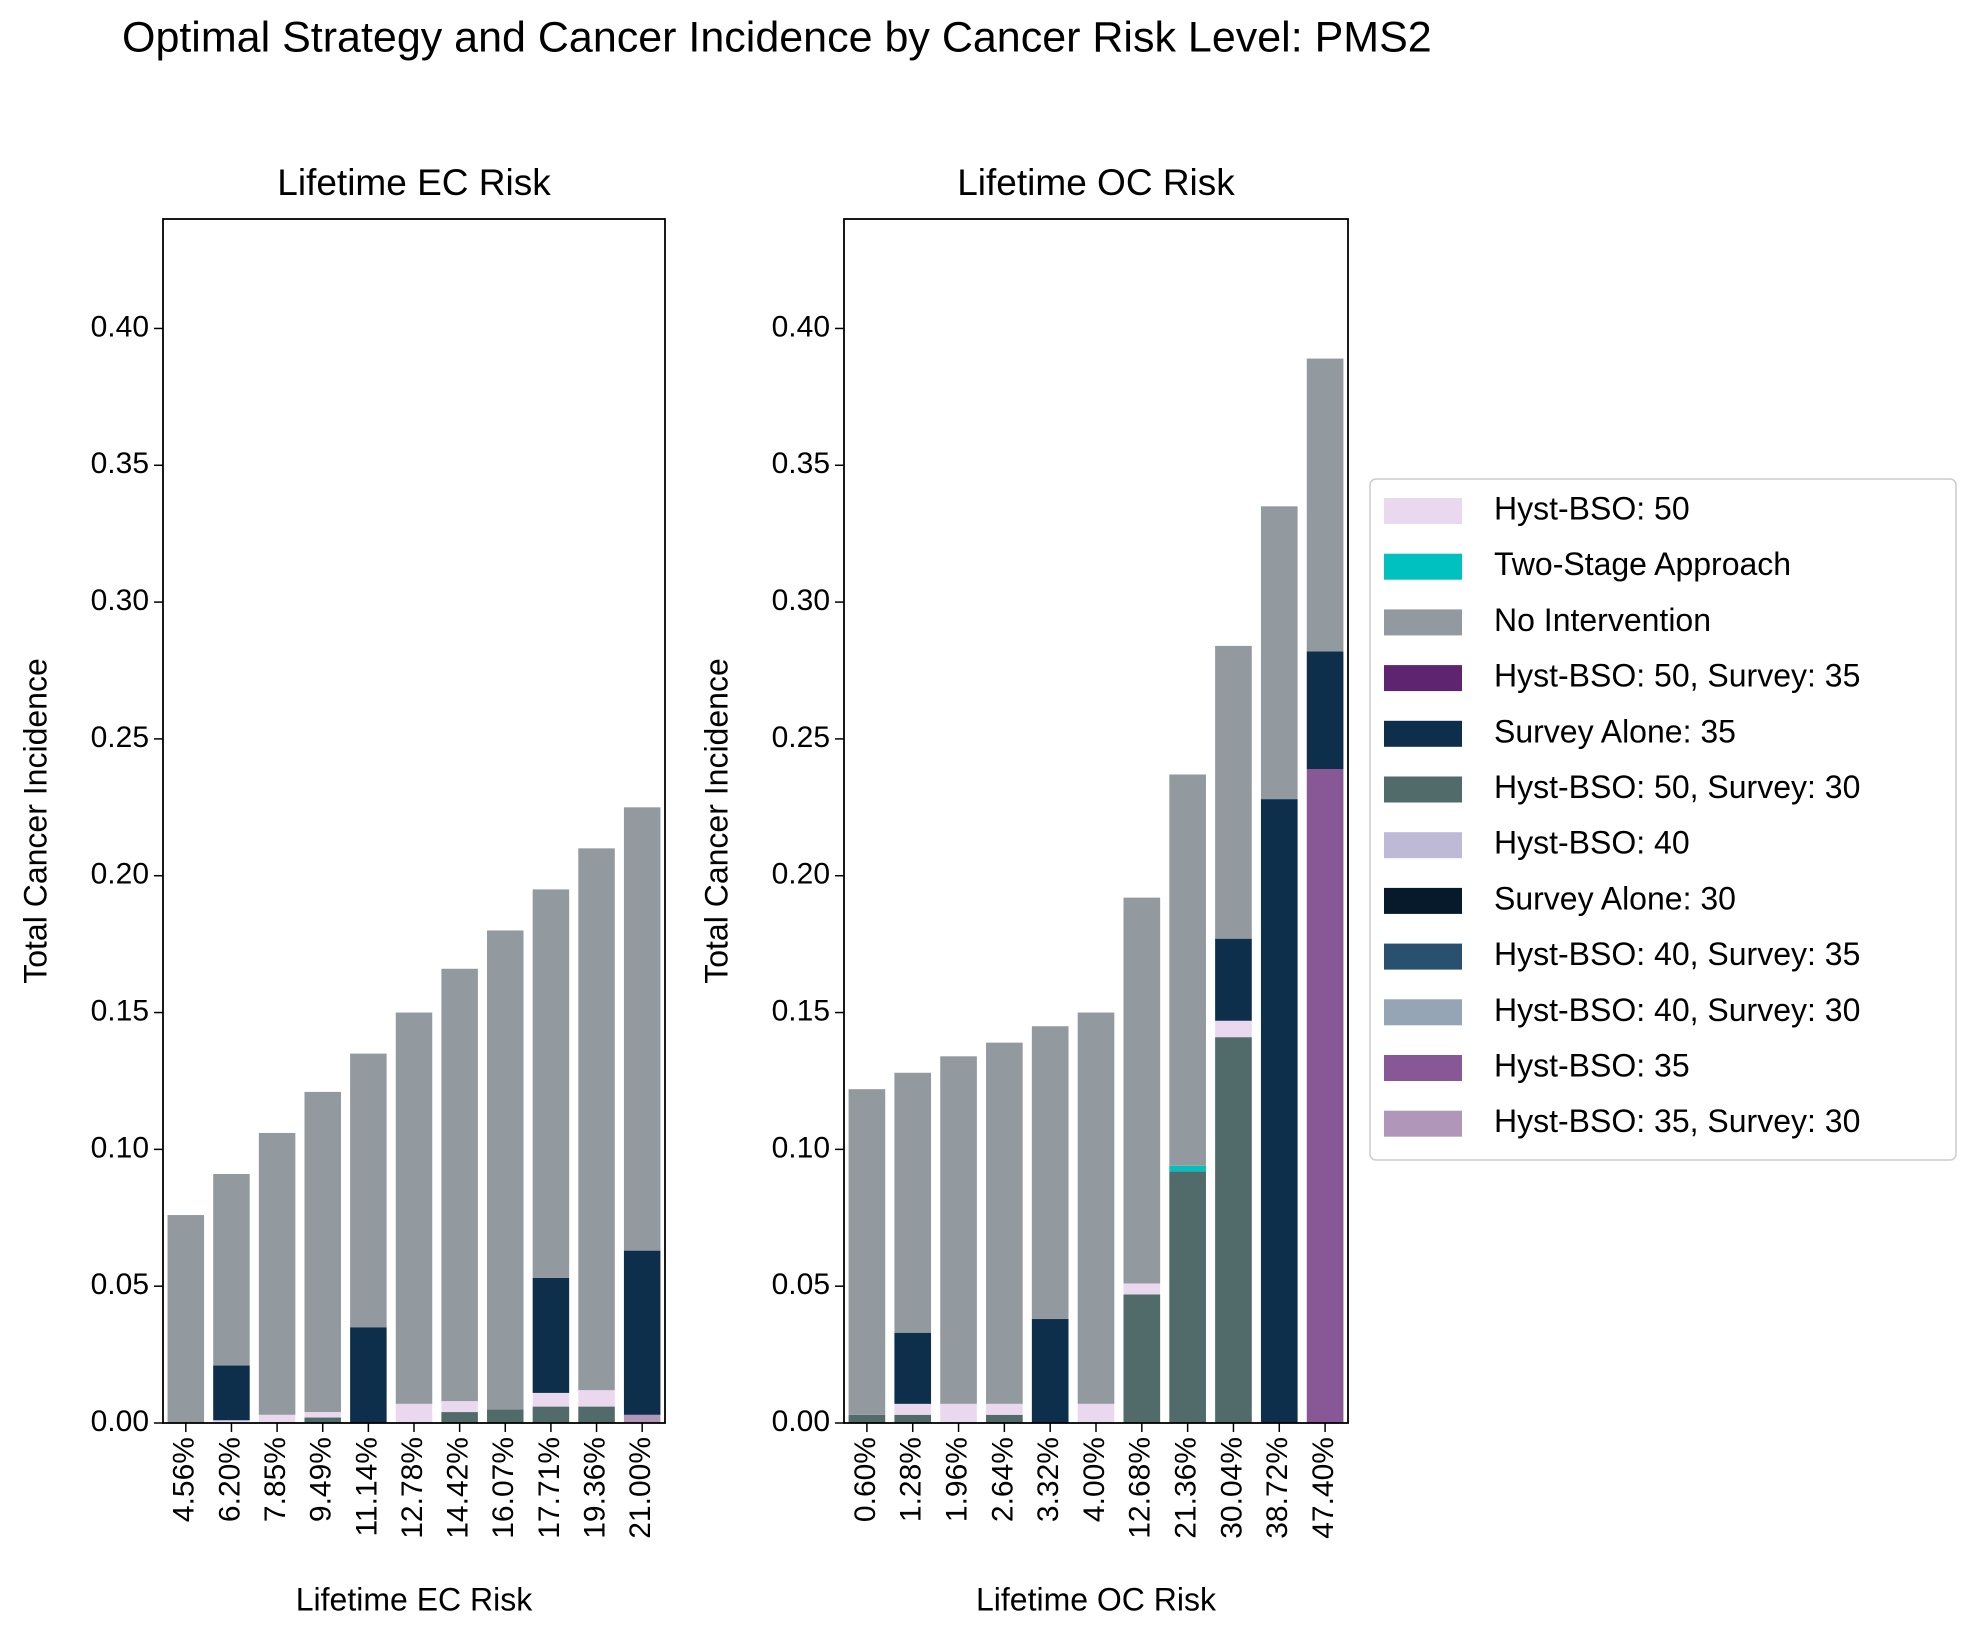 The image size is (1966, 1634). Describe the element at coordinates (1677, 954) in the screenshot. I see `legend-label: Hyst-BSO: 40, Survey: 35` at that location.